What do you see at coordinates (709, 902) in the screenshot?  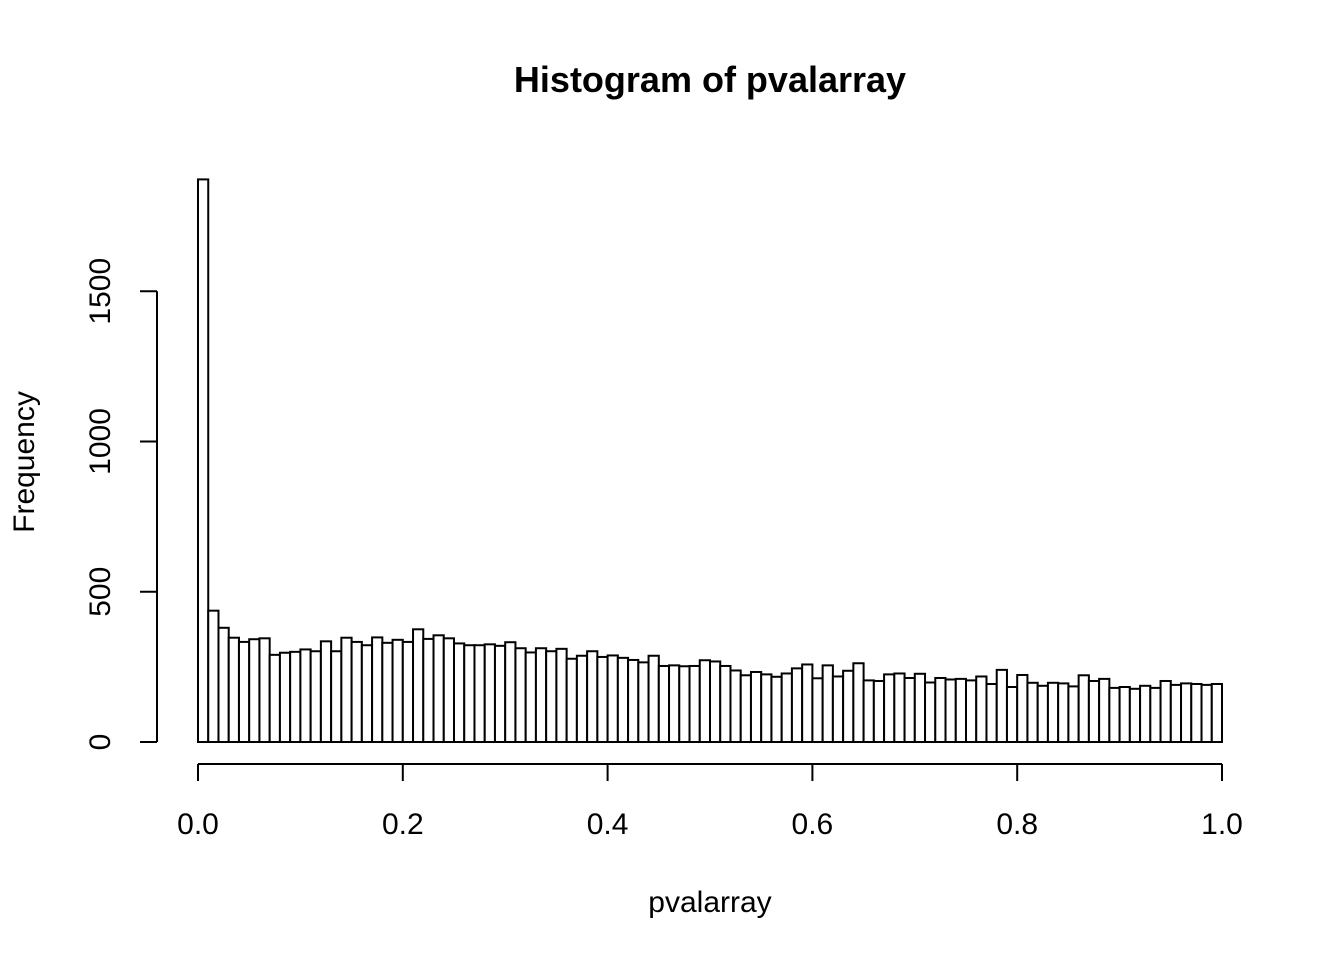 I see `x-axis-label: pvalarray` at bounding box center [709, 902].